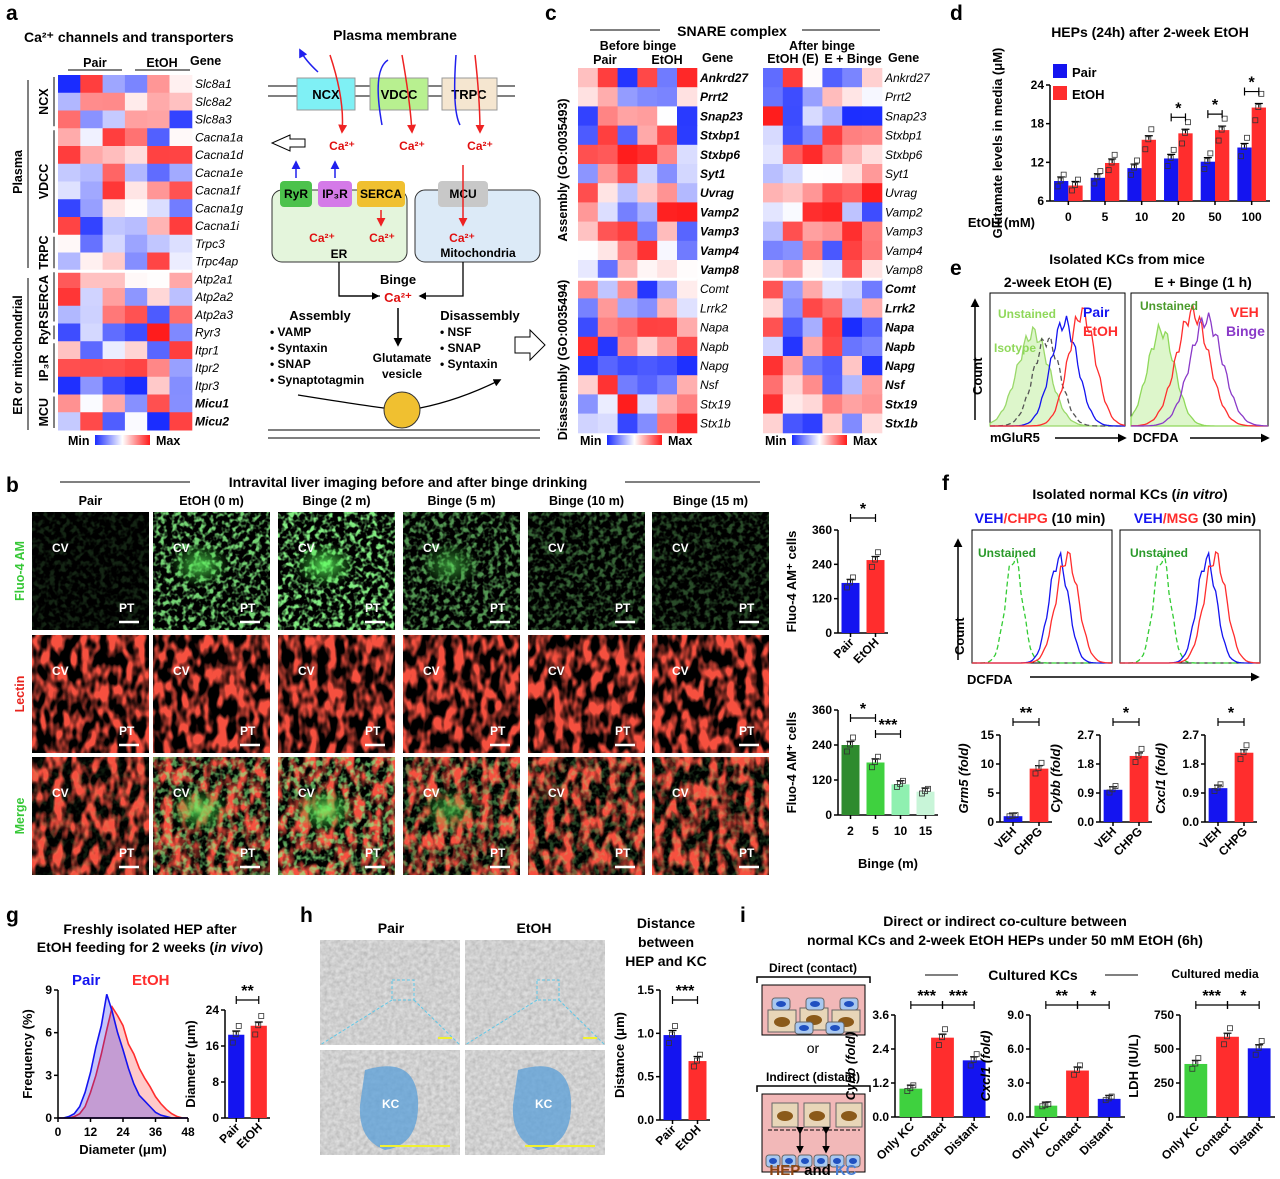  What do you see at coordinates (988, 735) in the screenshot?
I see `y-tick-label: 15` at bounding box center [988, 735].